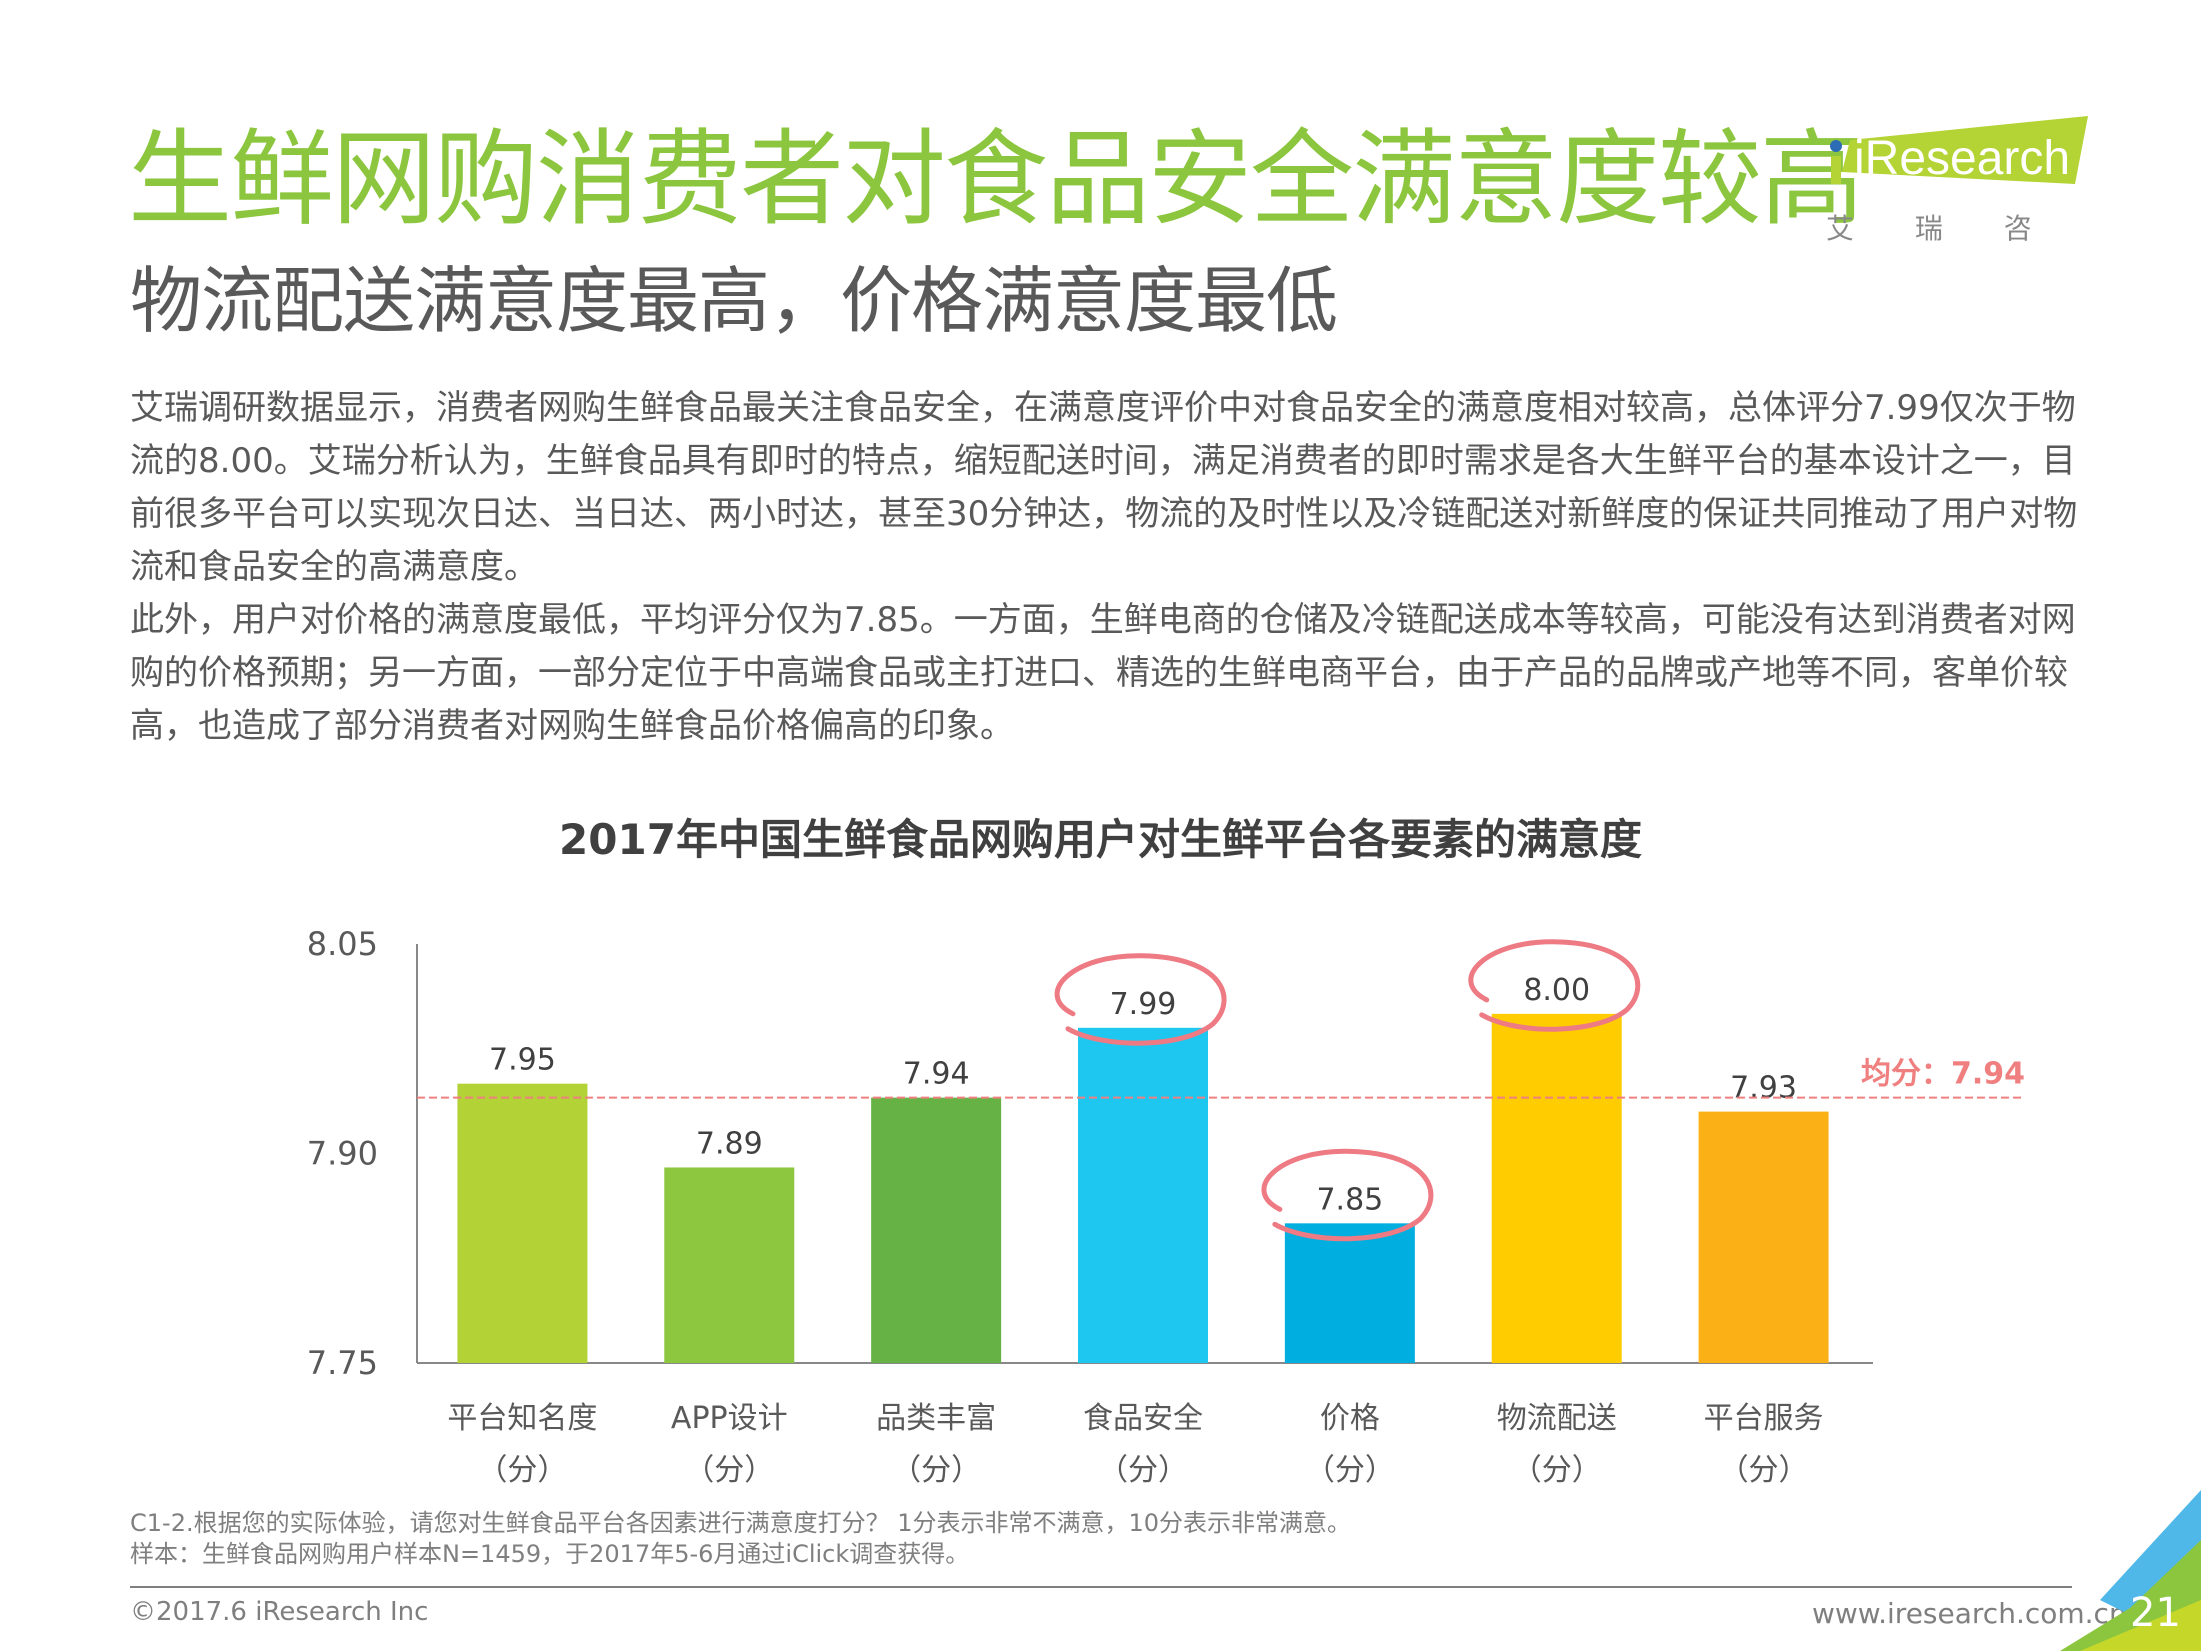 Image resolution: width=2201 pixels, height=1651 pixels. I want to click on x-tick-label: 品类丰富, so click(936, 1418).